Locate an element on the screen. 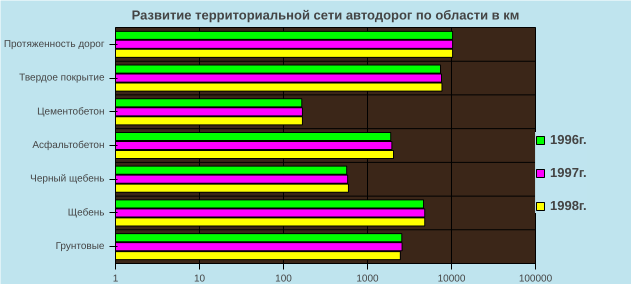 This screenshot has height=296, width=631. x-tick-label: 10 is located at coordinates (200, 279).